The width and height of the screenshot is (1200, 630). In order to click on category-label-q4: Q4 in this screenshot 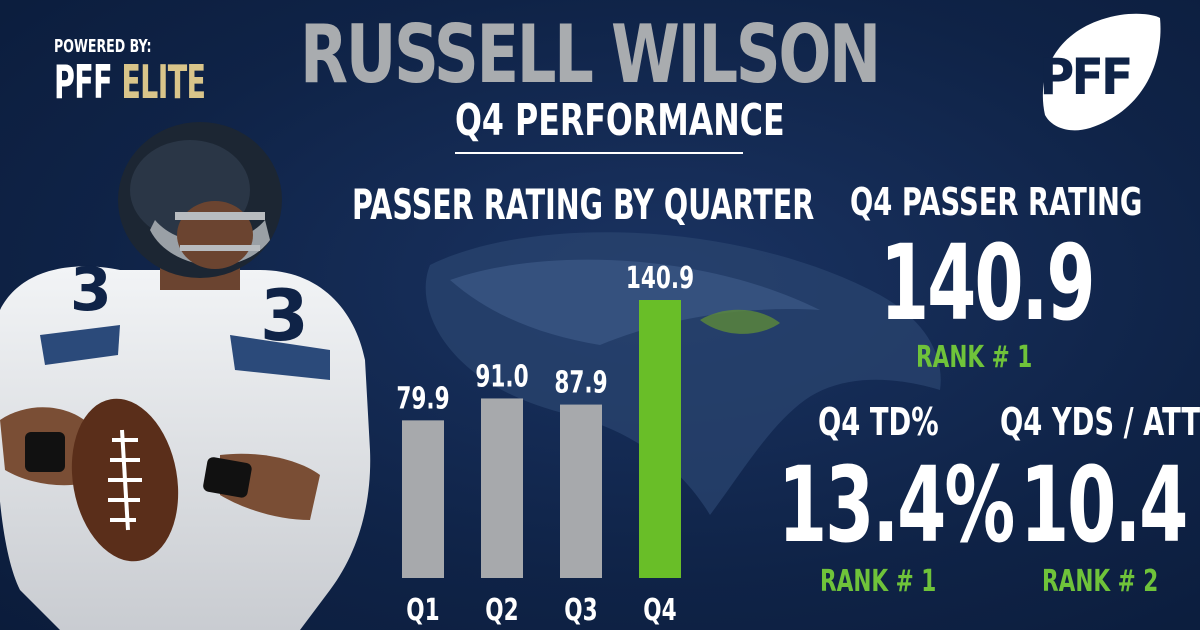, I will do `click(659, 611)`.